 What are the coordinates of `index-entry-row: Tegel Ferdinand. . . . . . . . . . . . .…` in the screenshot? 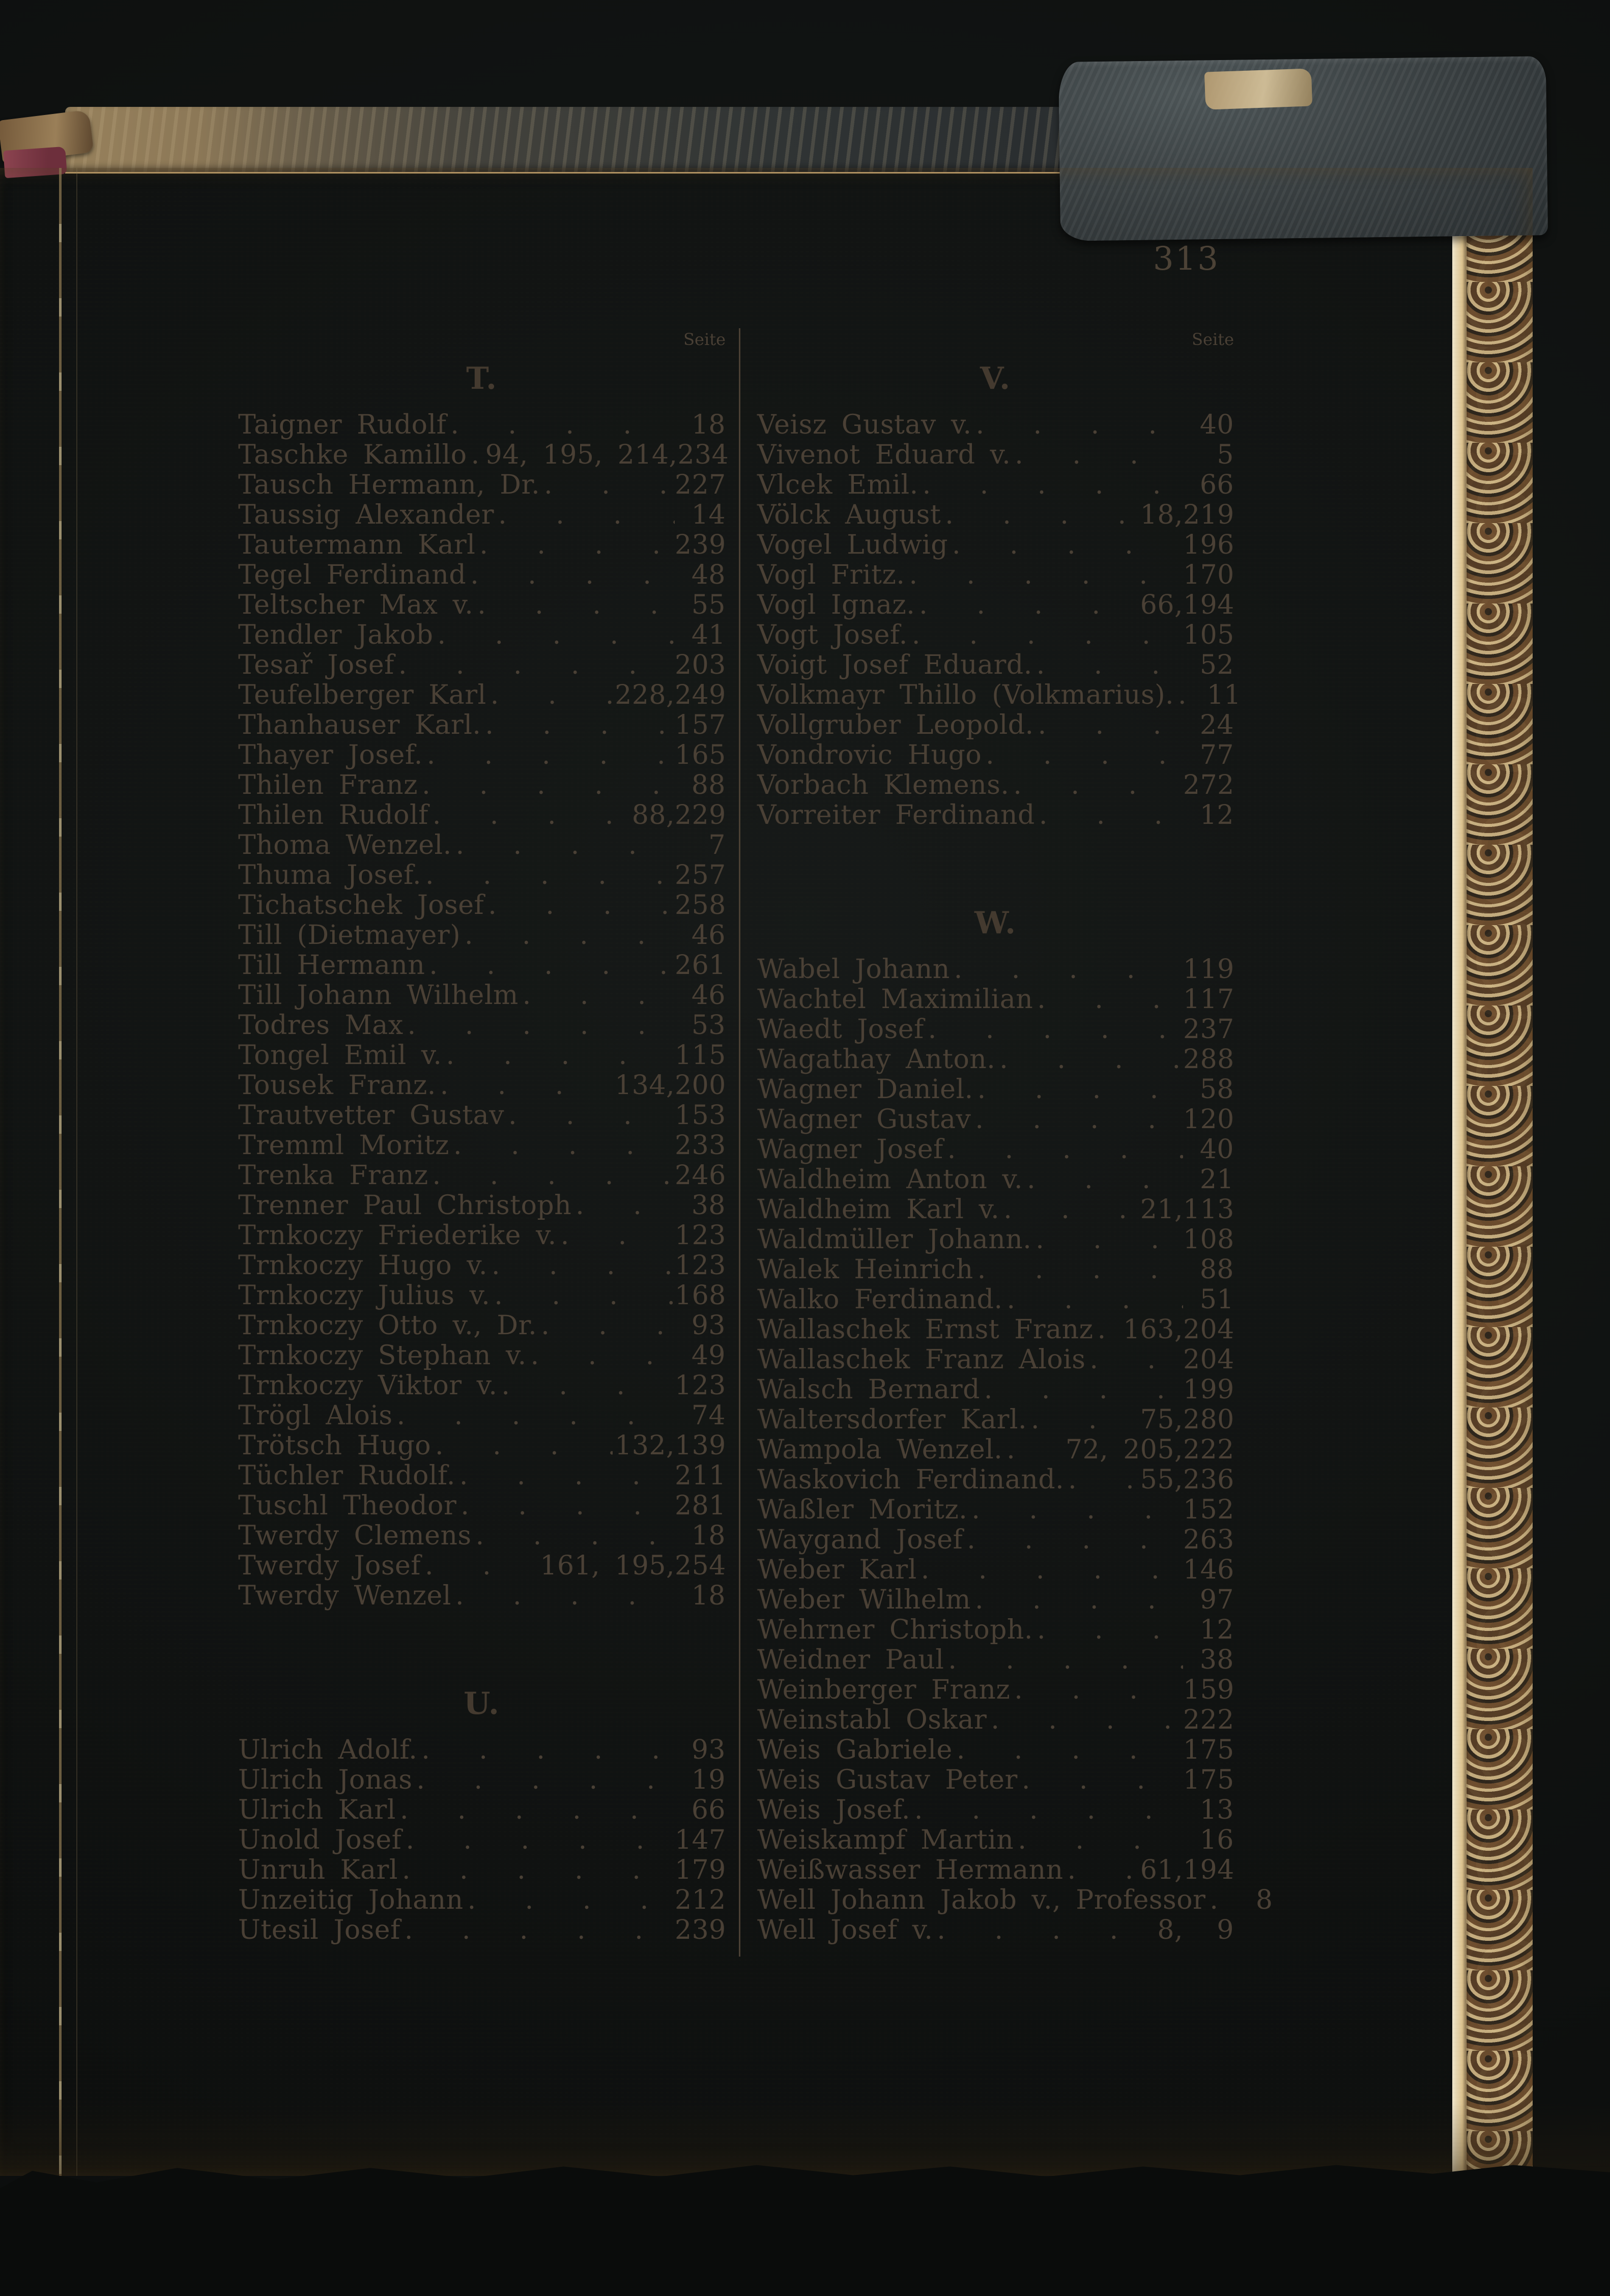 It's located at (482, 575).